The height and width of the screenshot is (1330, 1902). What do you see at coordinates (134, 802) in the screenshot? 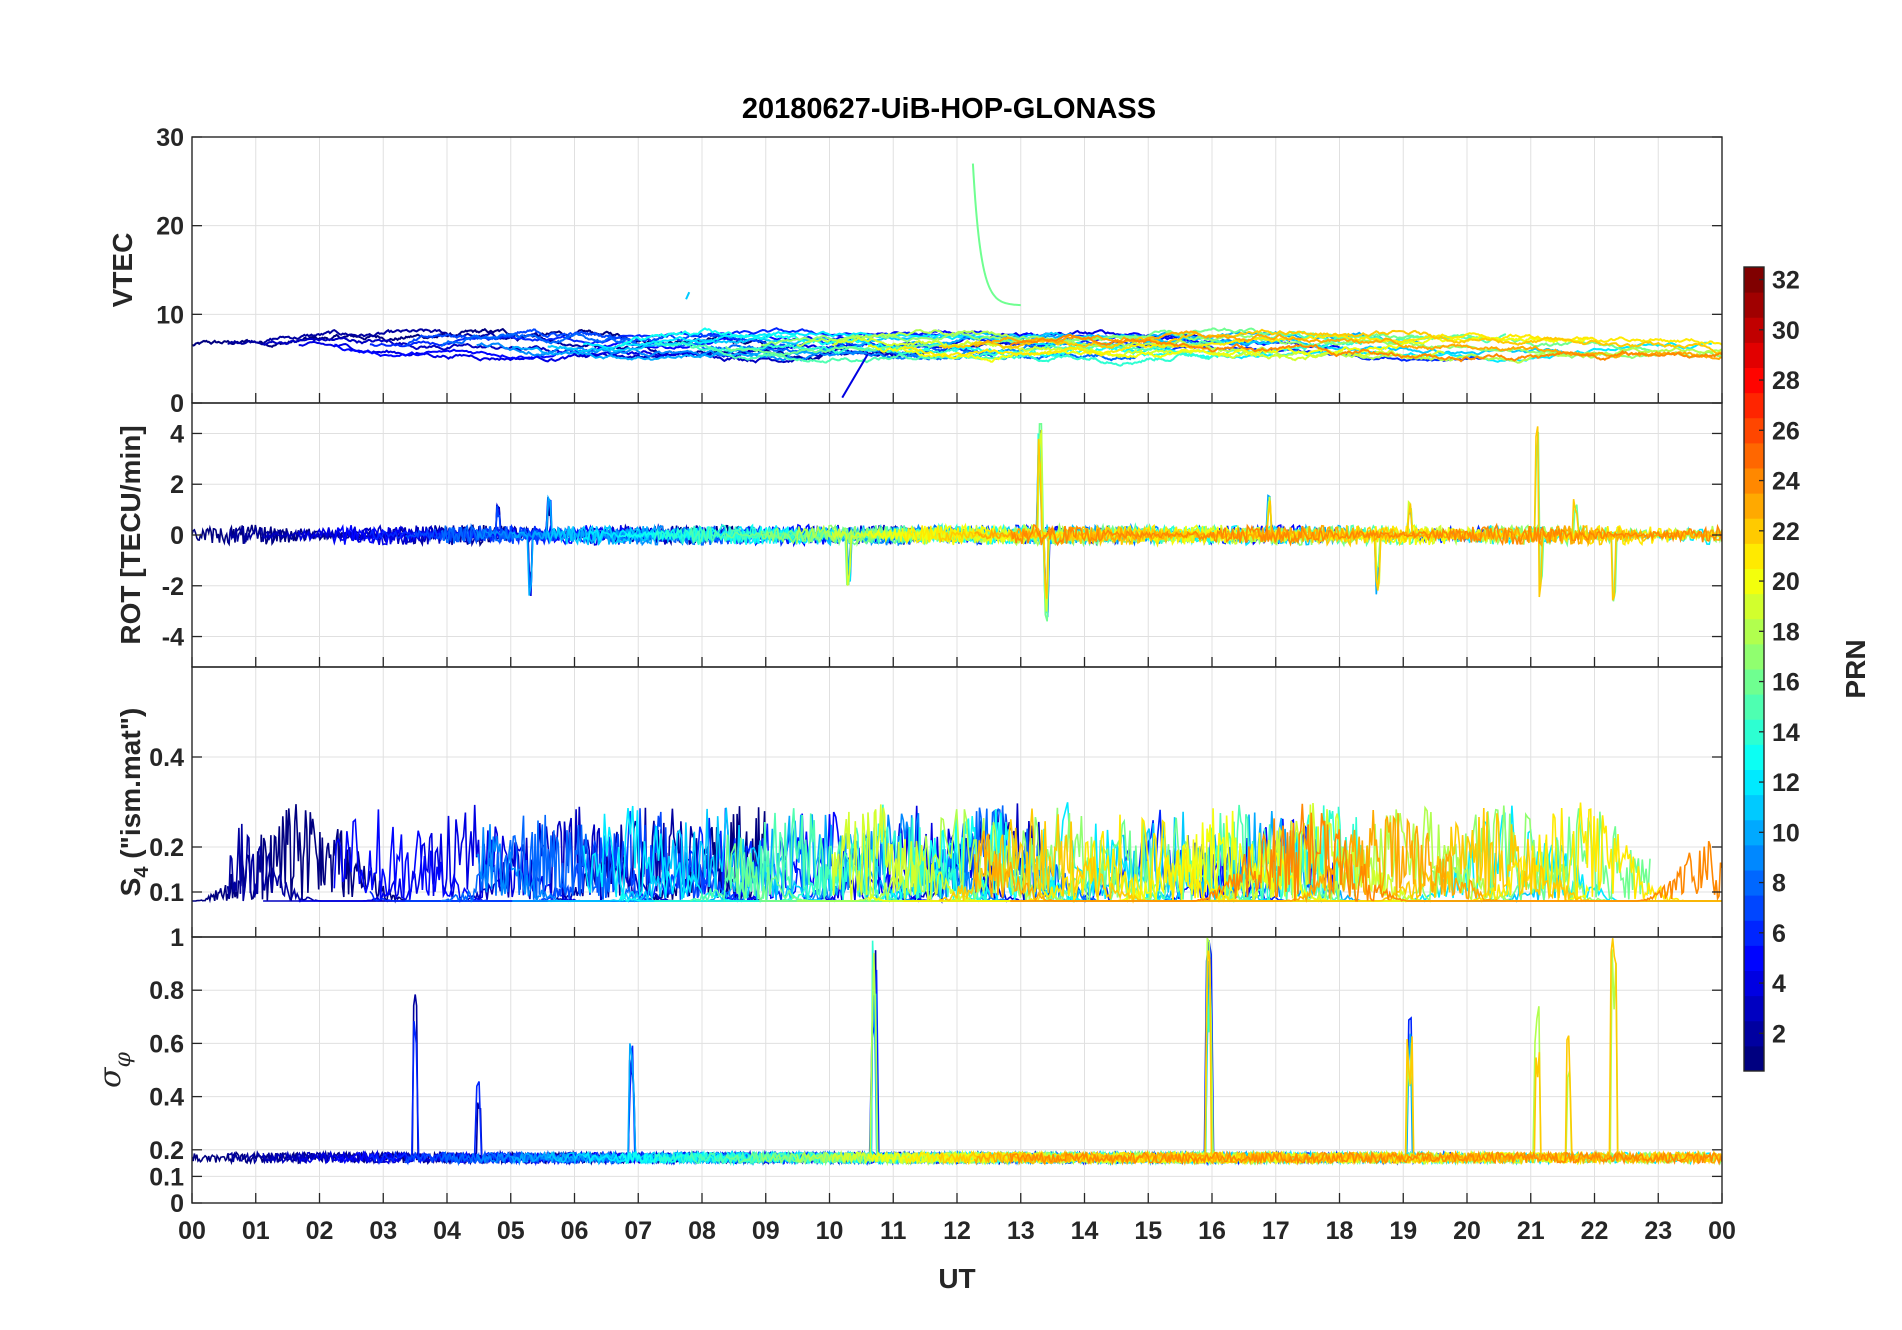
I see `y-axis-label: S4 ("ism.mat")` at bounding box center [134, 802].